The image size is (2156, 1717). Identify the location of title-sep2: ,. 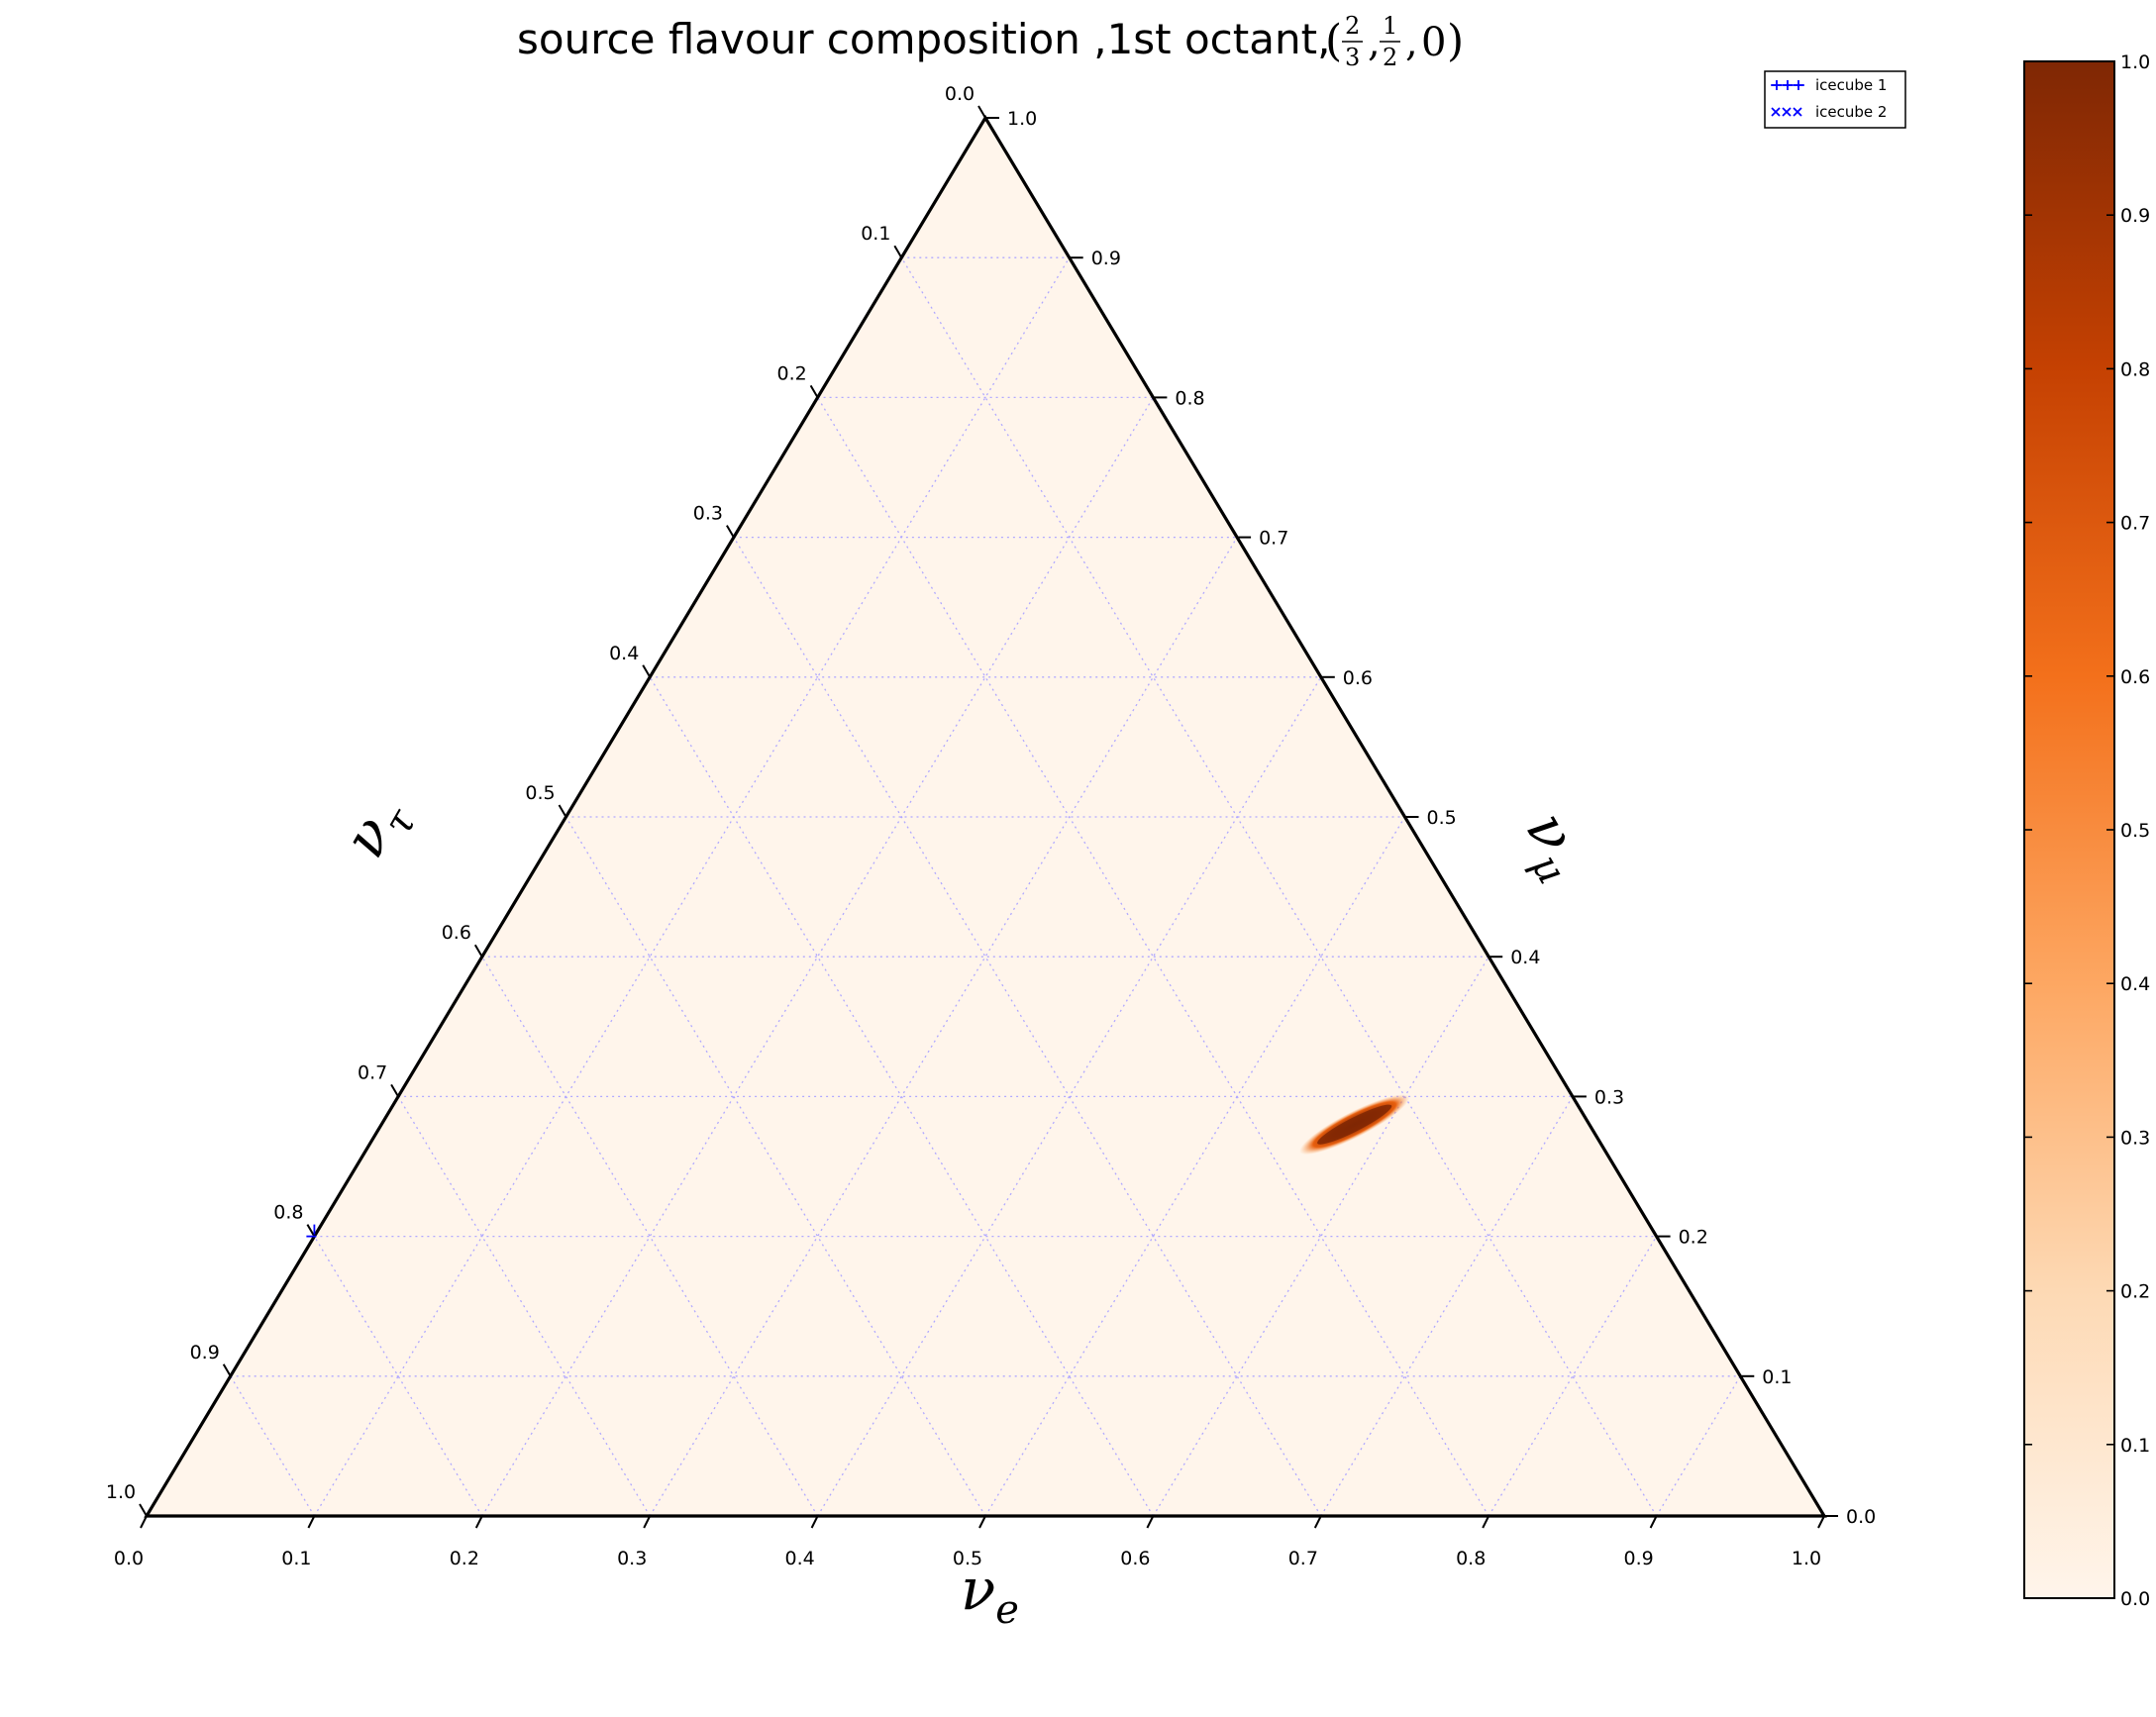
(1412, 42).